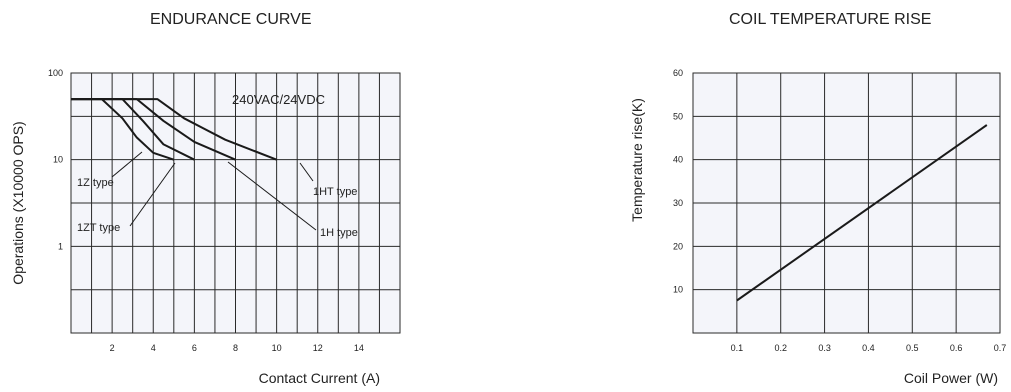 The height and width of the screenshot is (392, 1011). Describe the element at coordinates (319, 378) in the screenshot. I see `x-axis-label: Contact Current (A)` at that location.